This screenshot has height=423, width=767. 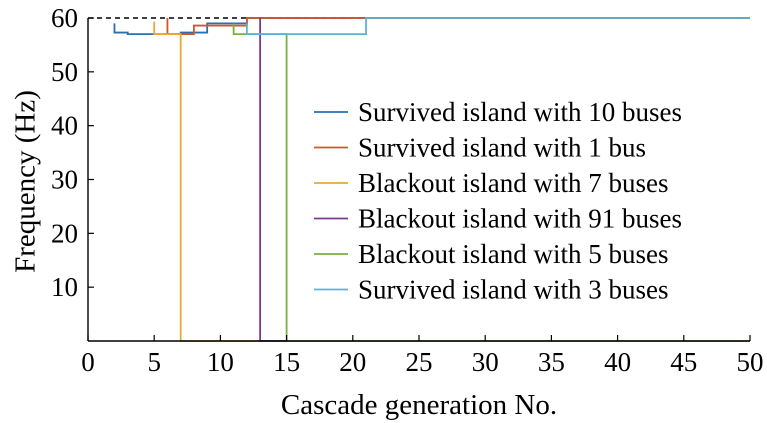 What do you see at coordinates (154, 362) in the screenshot?
I see `x-tick-label: 5` at bounding box center [154, 362].